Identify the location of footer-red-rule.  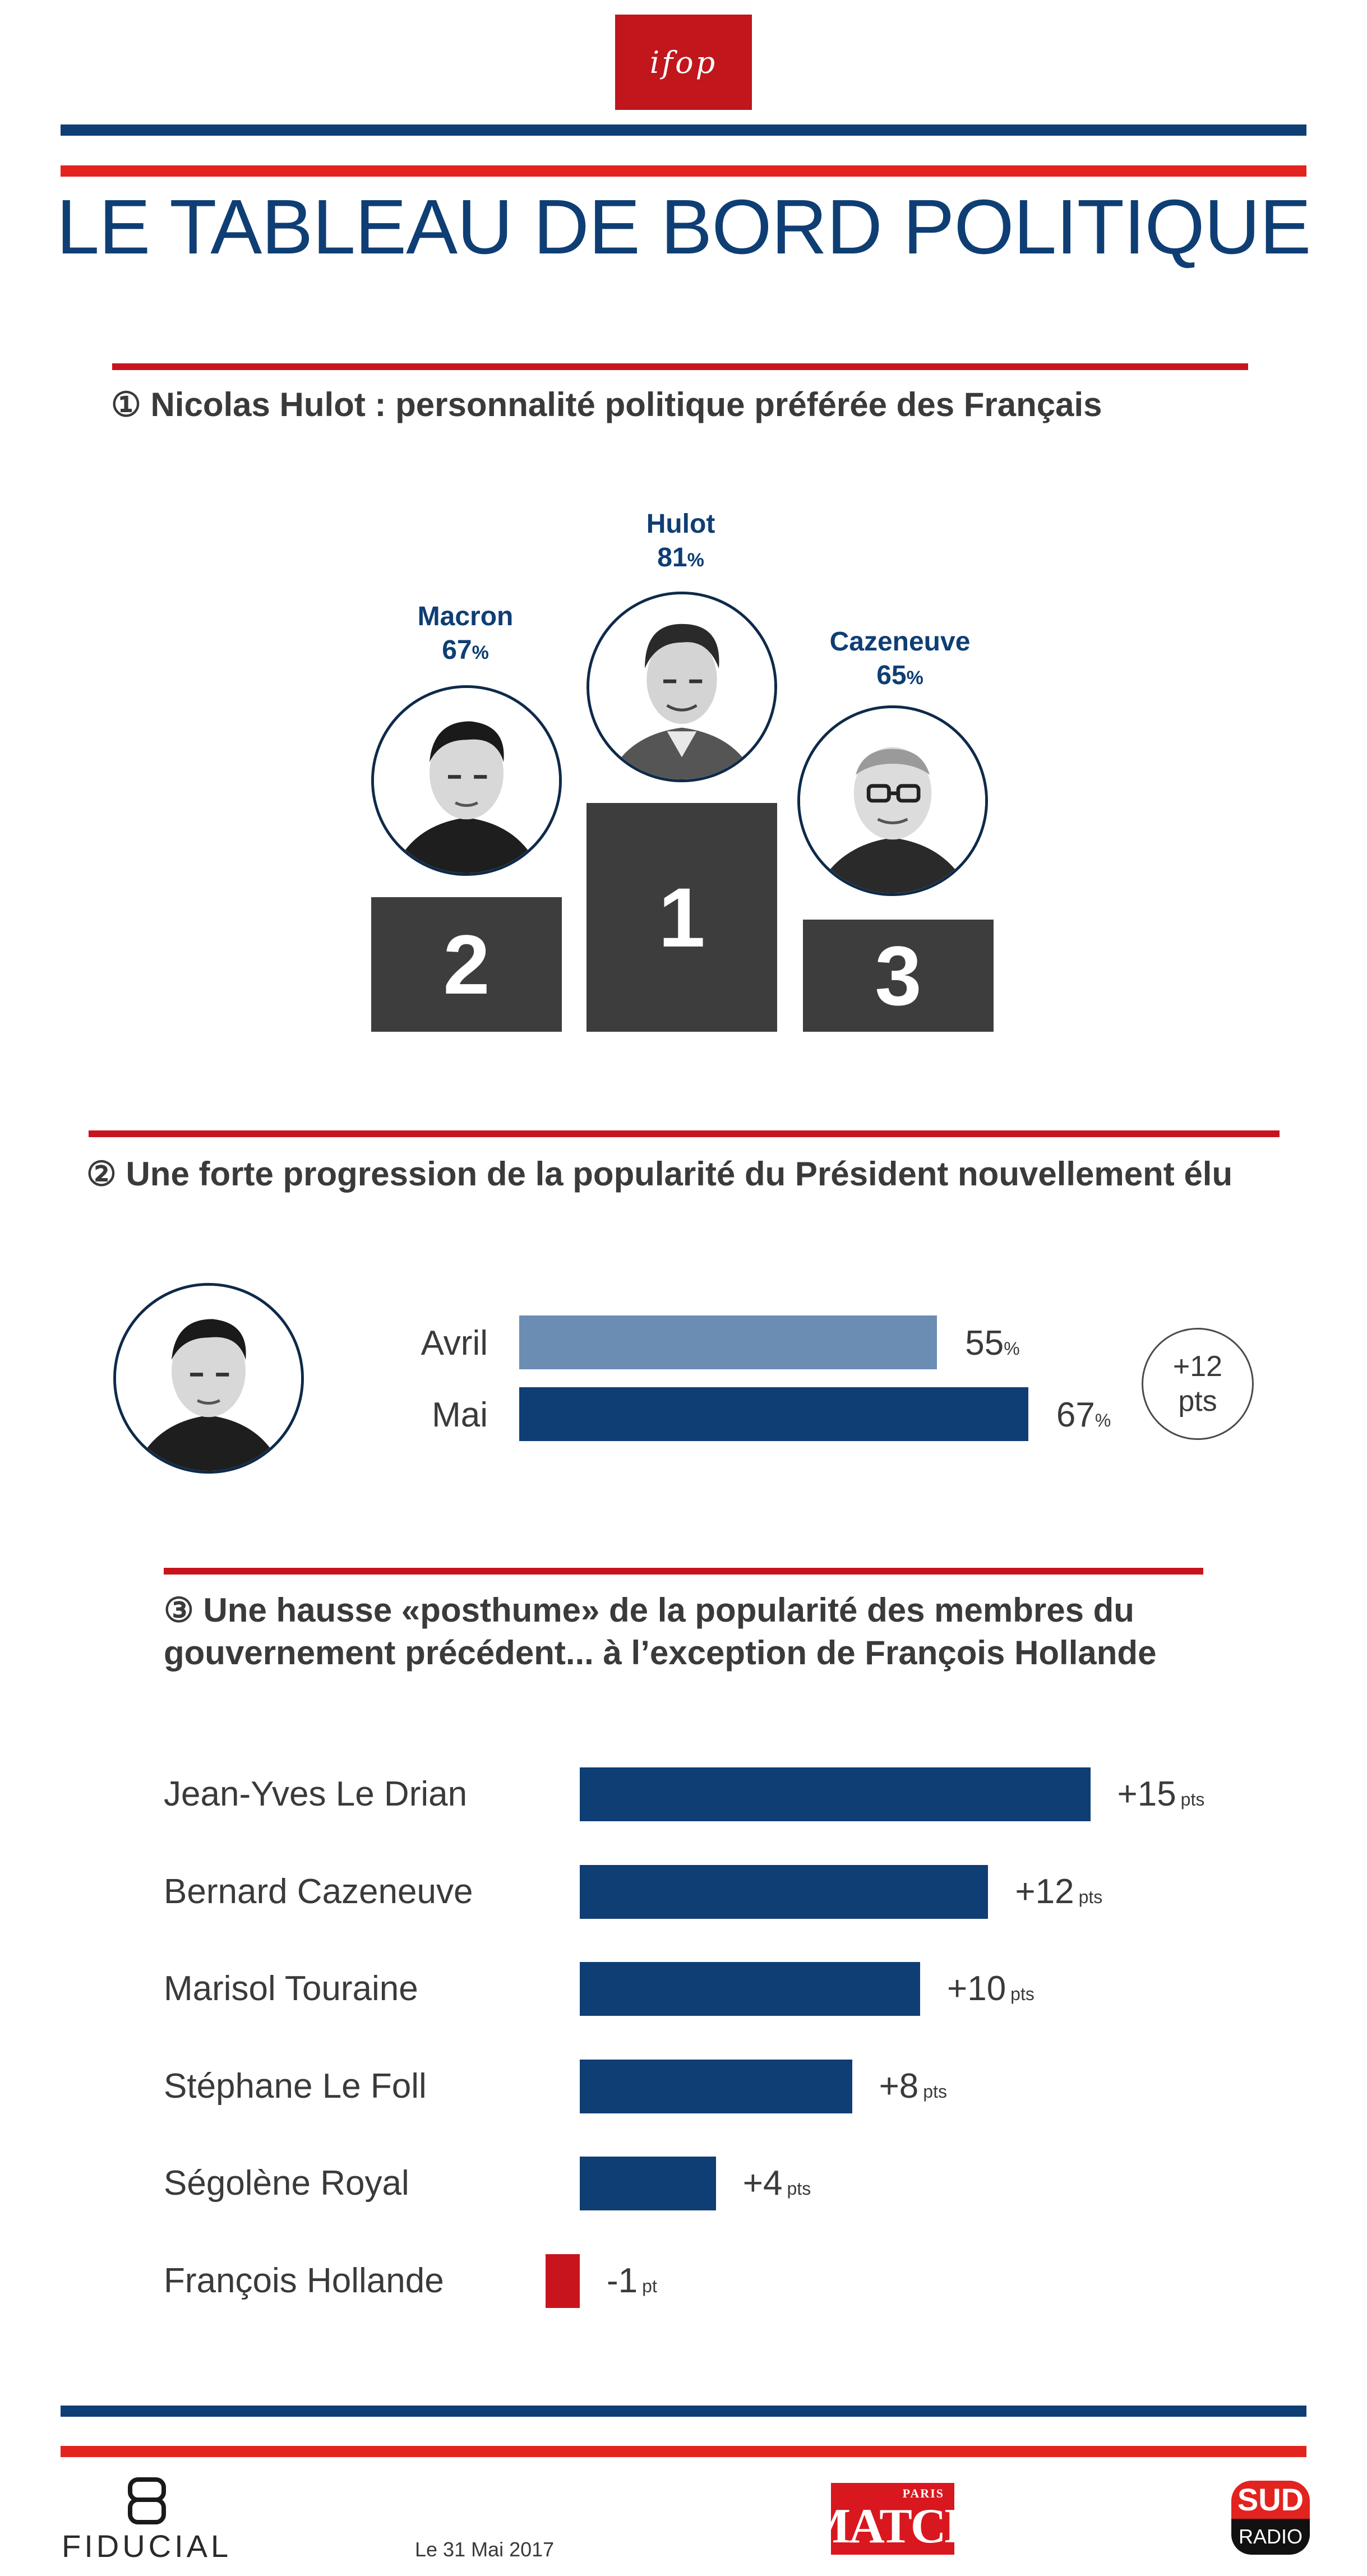
(683, 2451).